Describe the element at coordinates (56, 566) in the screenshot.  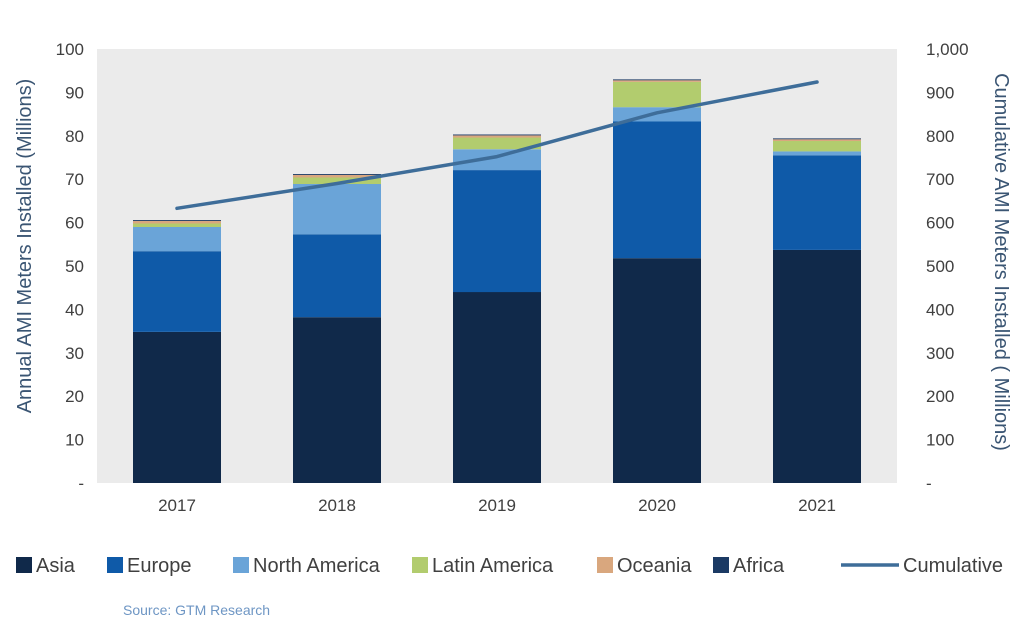
I see `legend-label-asia: Asia` at that location.